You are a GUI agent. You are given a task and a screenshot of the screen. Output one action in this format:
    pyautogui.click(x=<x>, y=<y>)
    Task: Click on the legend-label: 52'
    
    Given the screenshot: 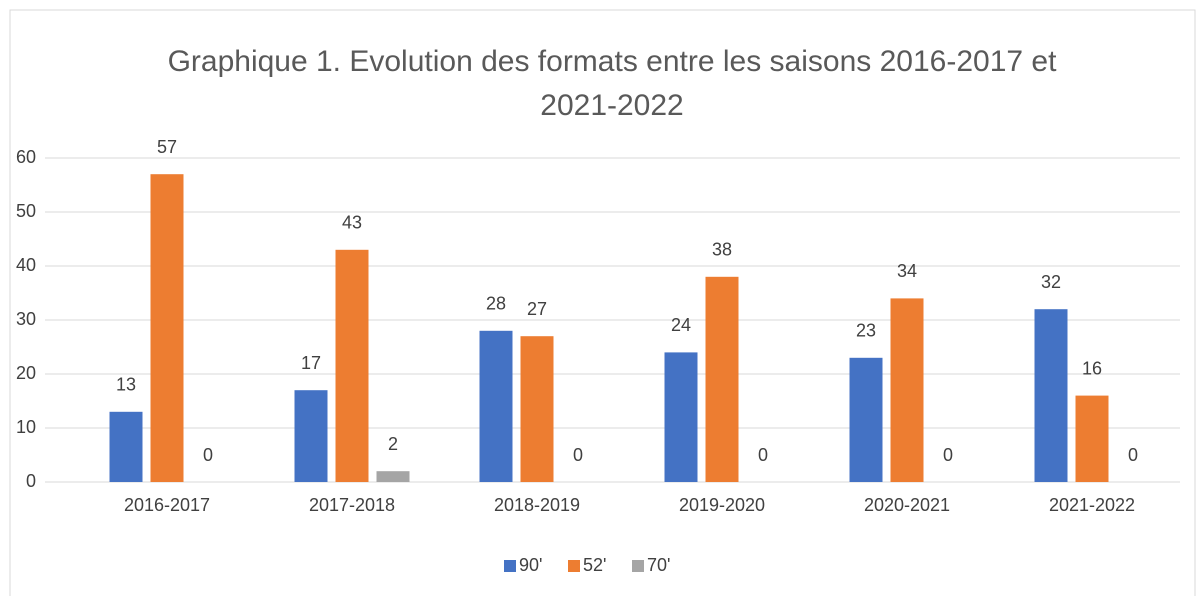 What is the action you would take?
    pyautogui.click(x=594, y=565)
    